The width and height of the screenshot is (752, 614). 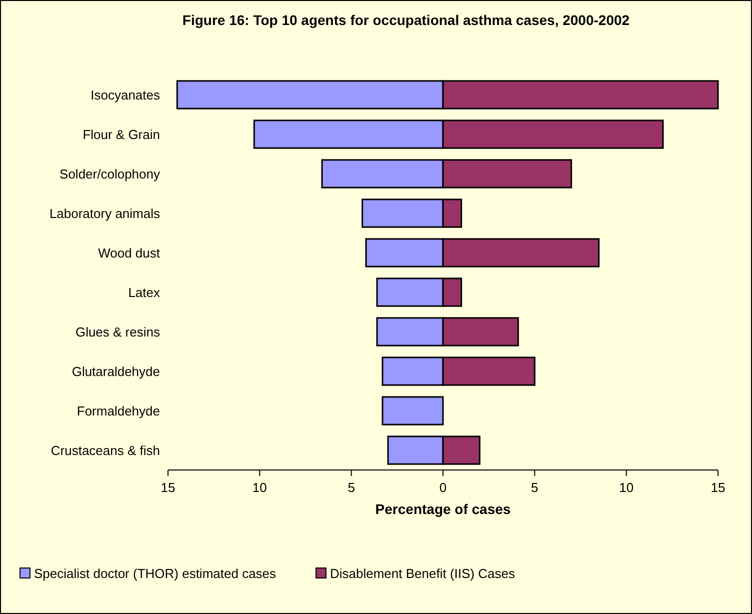 I want to click on y-tick-label: Flour & Grain, so click(x=121, y=134).